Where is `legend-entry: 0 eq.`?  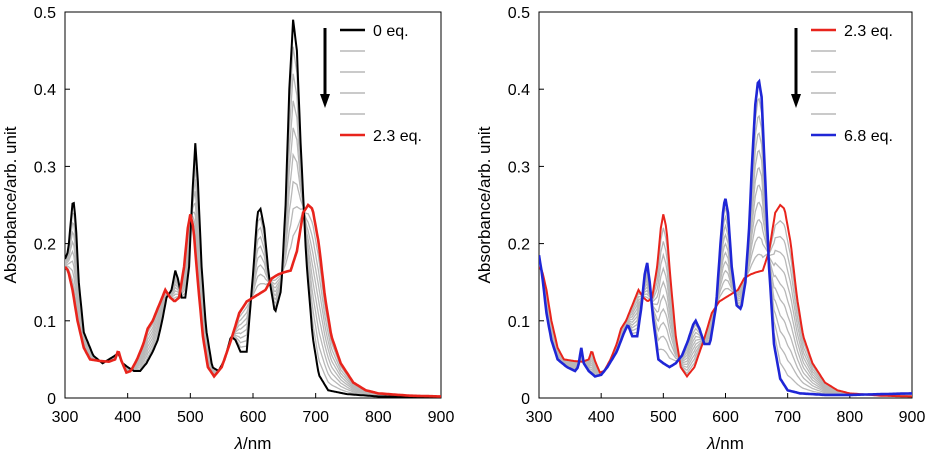
legend-entry: 0 eq. is located at coordinates (391, 31).